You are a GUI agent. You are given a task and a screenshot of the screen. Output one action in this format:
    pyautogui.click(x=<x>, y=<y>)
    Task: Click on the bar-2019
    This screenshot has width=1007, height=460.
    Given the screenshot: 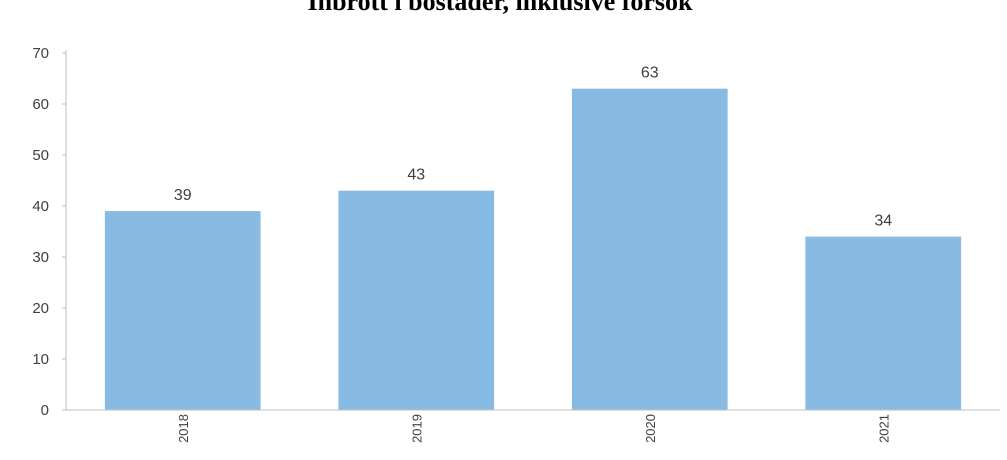 What is the action you would take?
    pyautogui.click(x=416, y=300)
    